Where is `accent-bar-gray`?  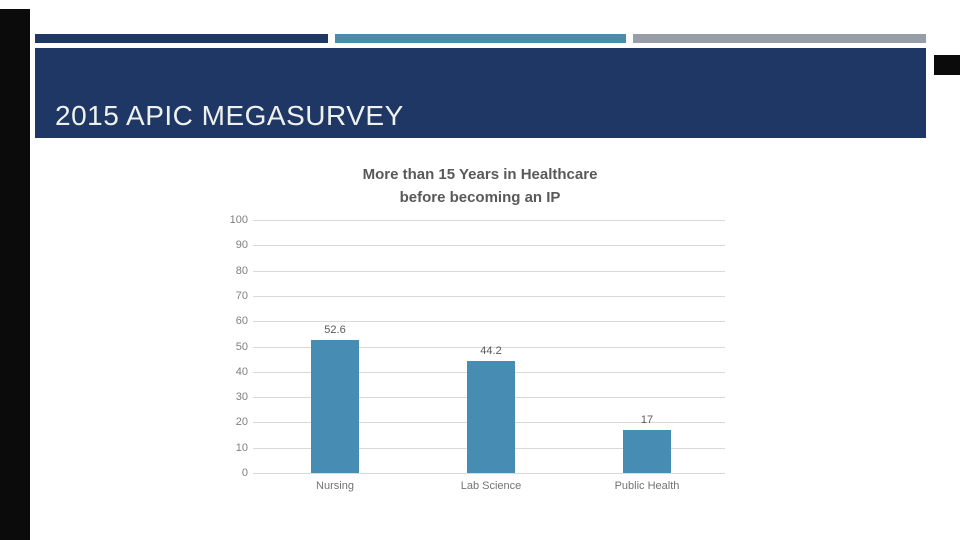
accent-bar-gray is located at coordinates (779, 38).